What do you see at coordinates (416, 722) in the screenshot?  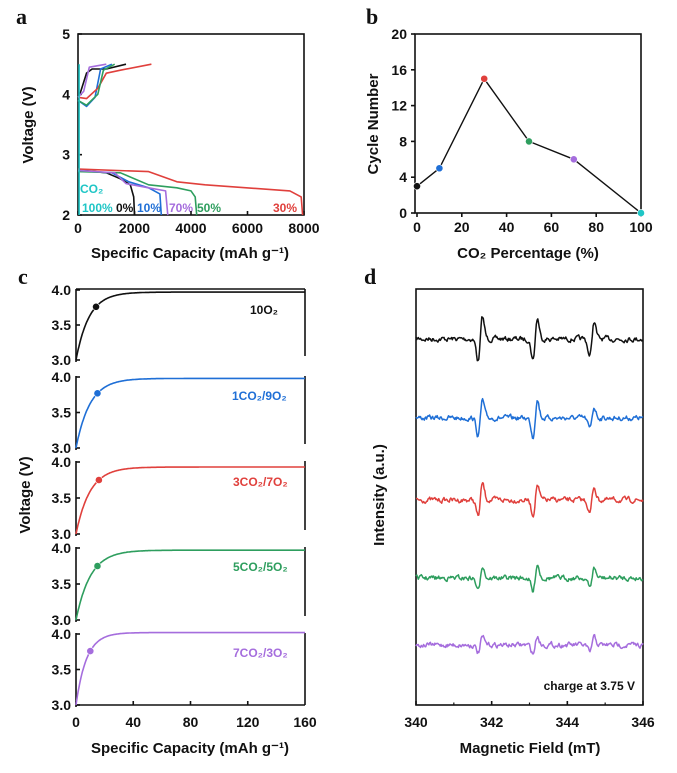 I see `panel-d-xtick-label: 340` at bounding box center [416, 722].